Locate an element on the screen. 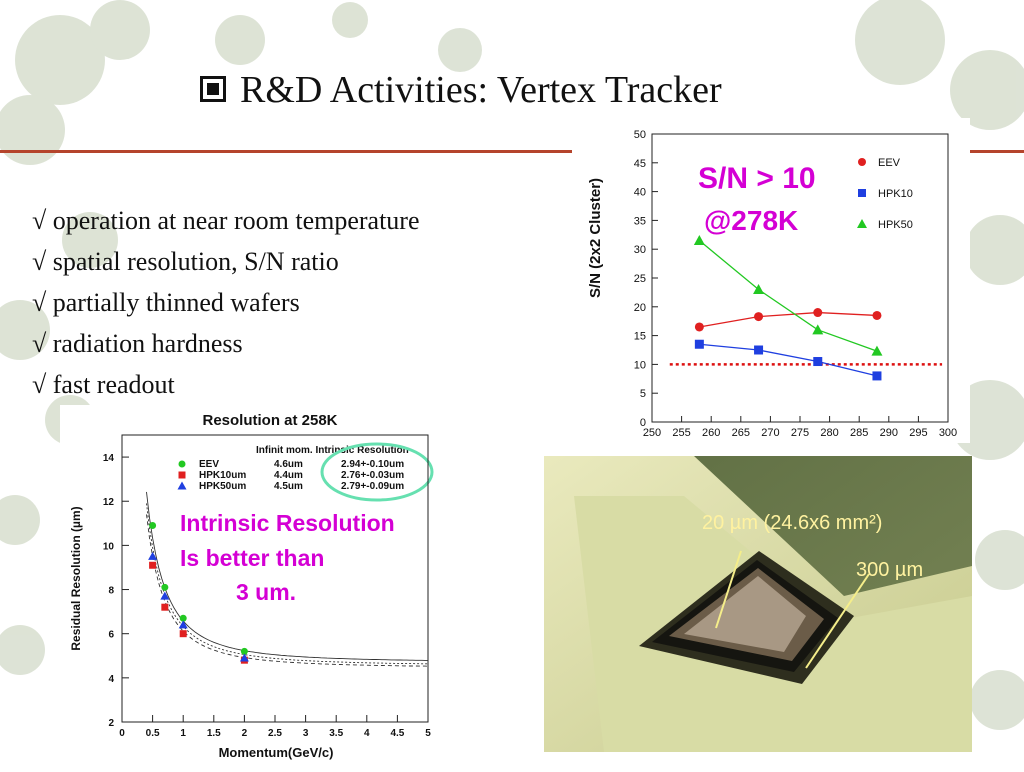 The image size is (1024, 772). res-legend-name: EEV is located at coordinates (209, 464).